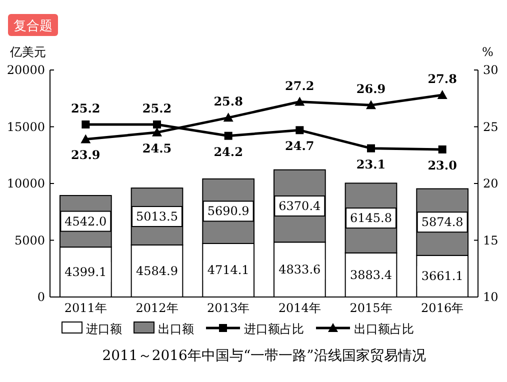 This screenshot has width=507, height=382. Describe the element at coordinates (157, 217) in the screenshot. I see `data-label: 5013.5` at that location.